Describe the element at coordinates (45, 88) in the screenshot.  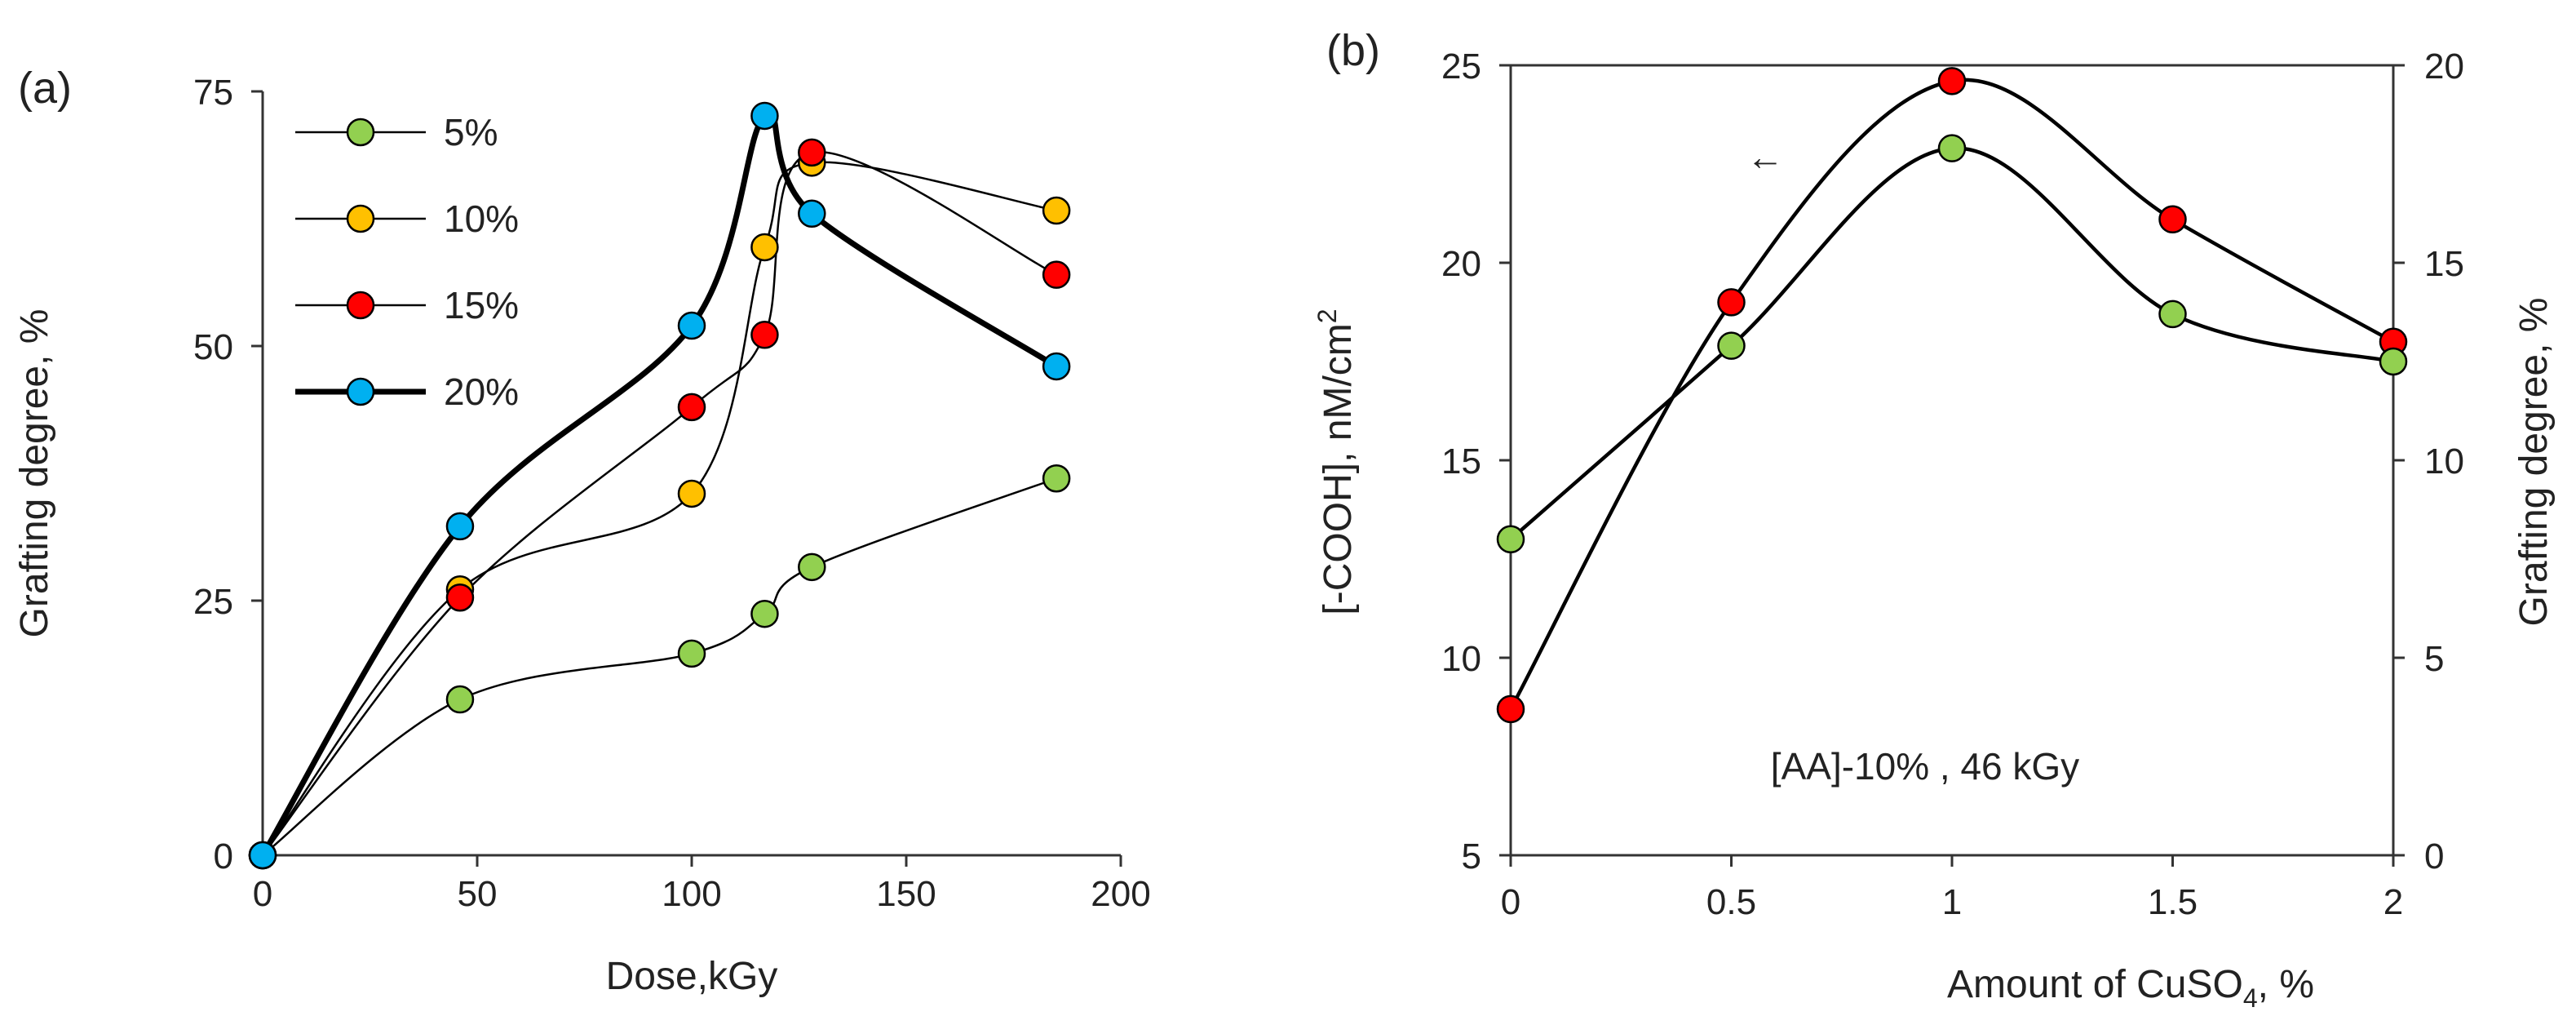
I see `panel-label-a: (a)` at that location.